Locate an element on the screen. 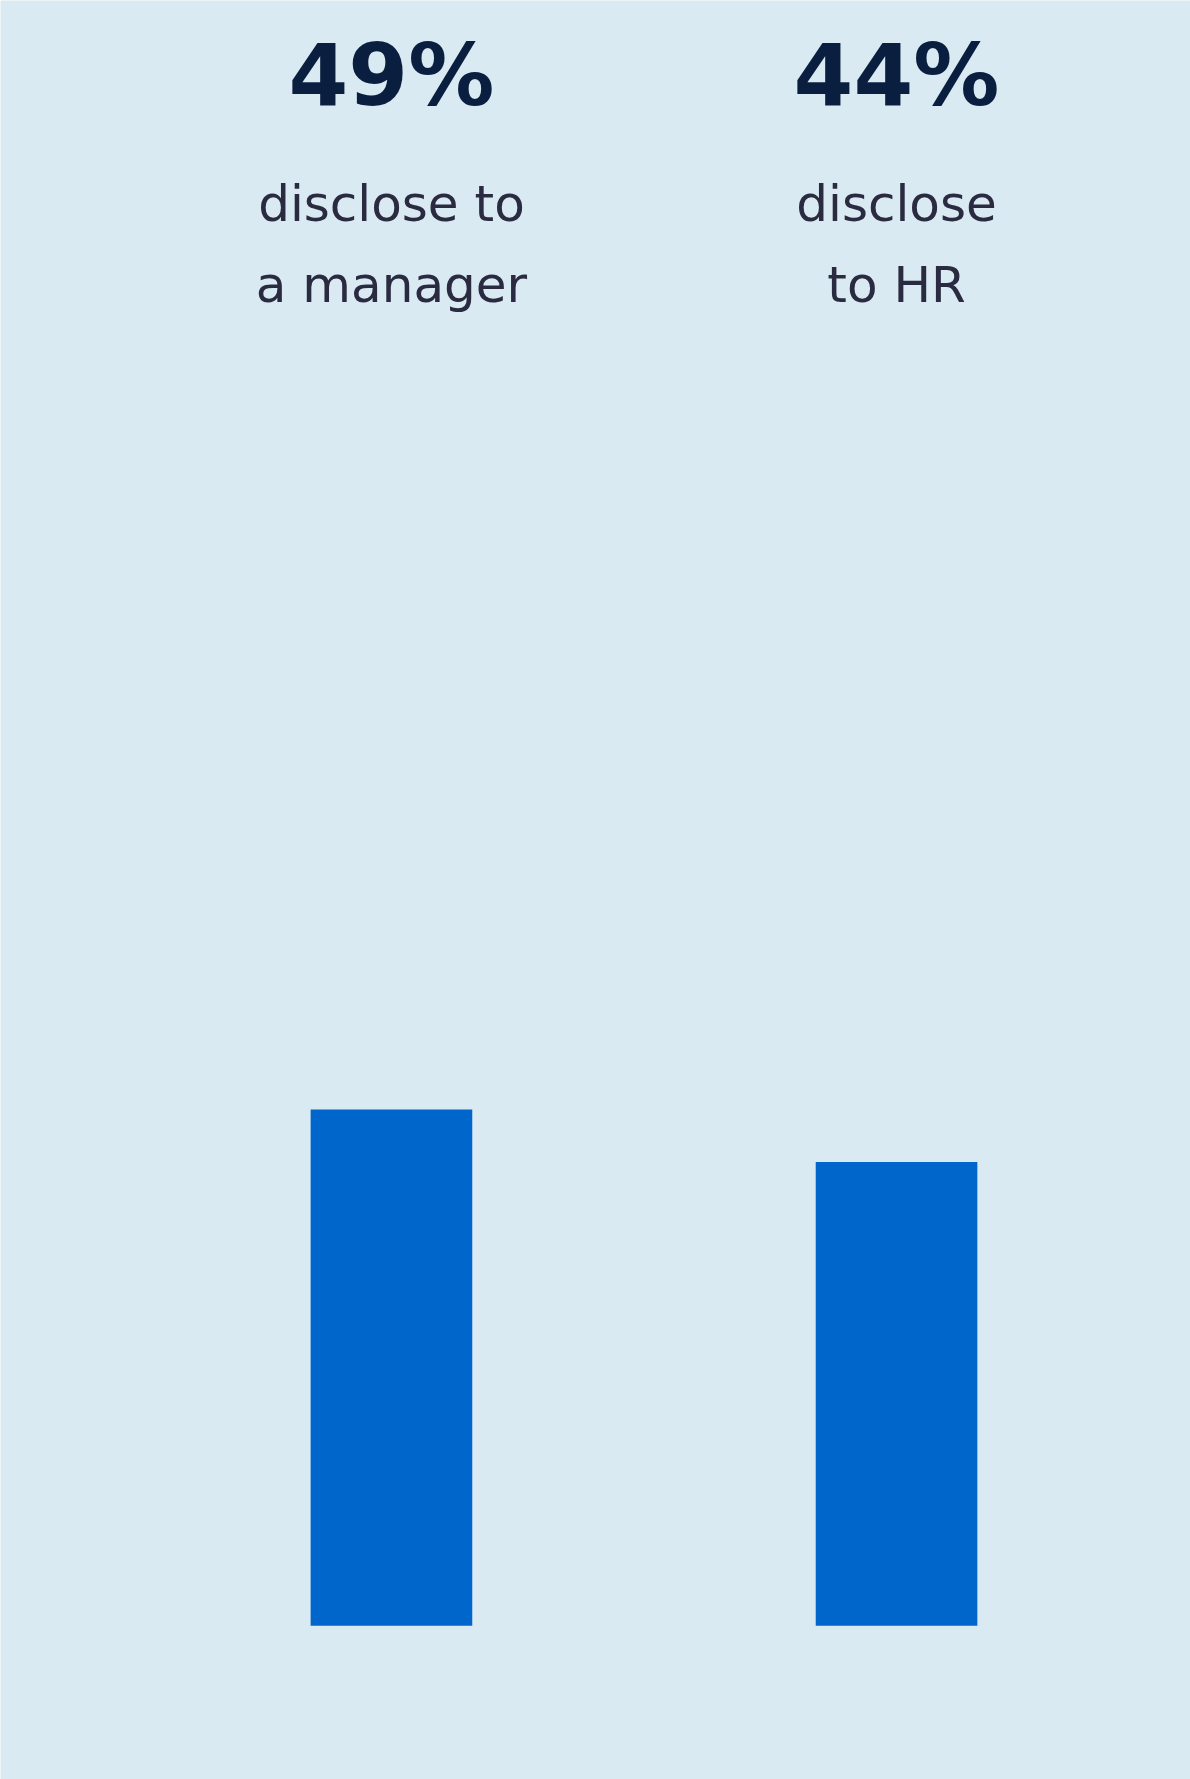  x-tick-label: disclose to a manager is located at coordinates (391, 245).